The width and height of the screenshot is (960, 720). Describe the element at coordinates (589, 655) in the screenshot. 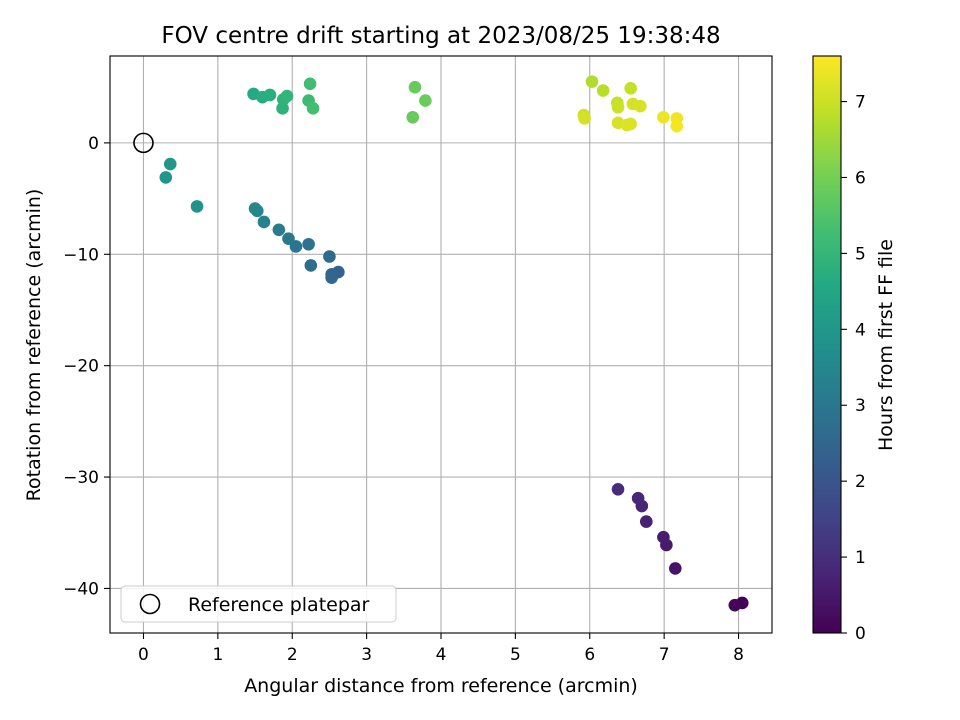

I see `x-tick-label: 6` at that location.